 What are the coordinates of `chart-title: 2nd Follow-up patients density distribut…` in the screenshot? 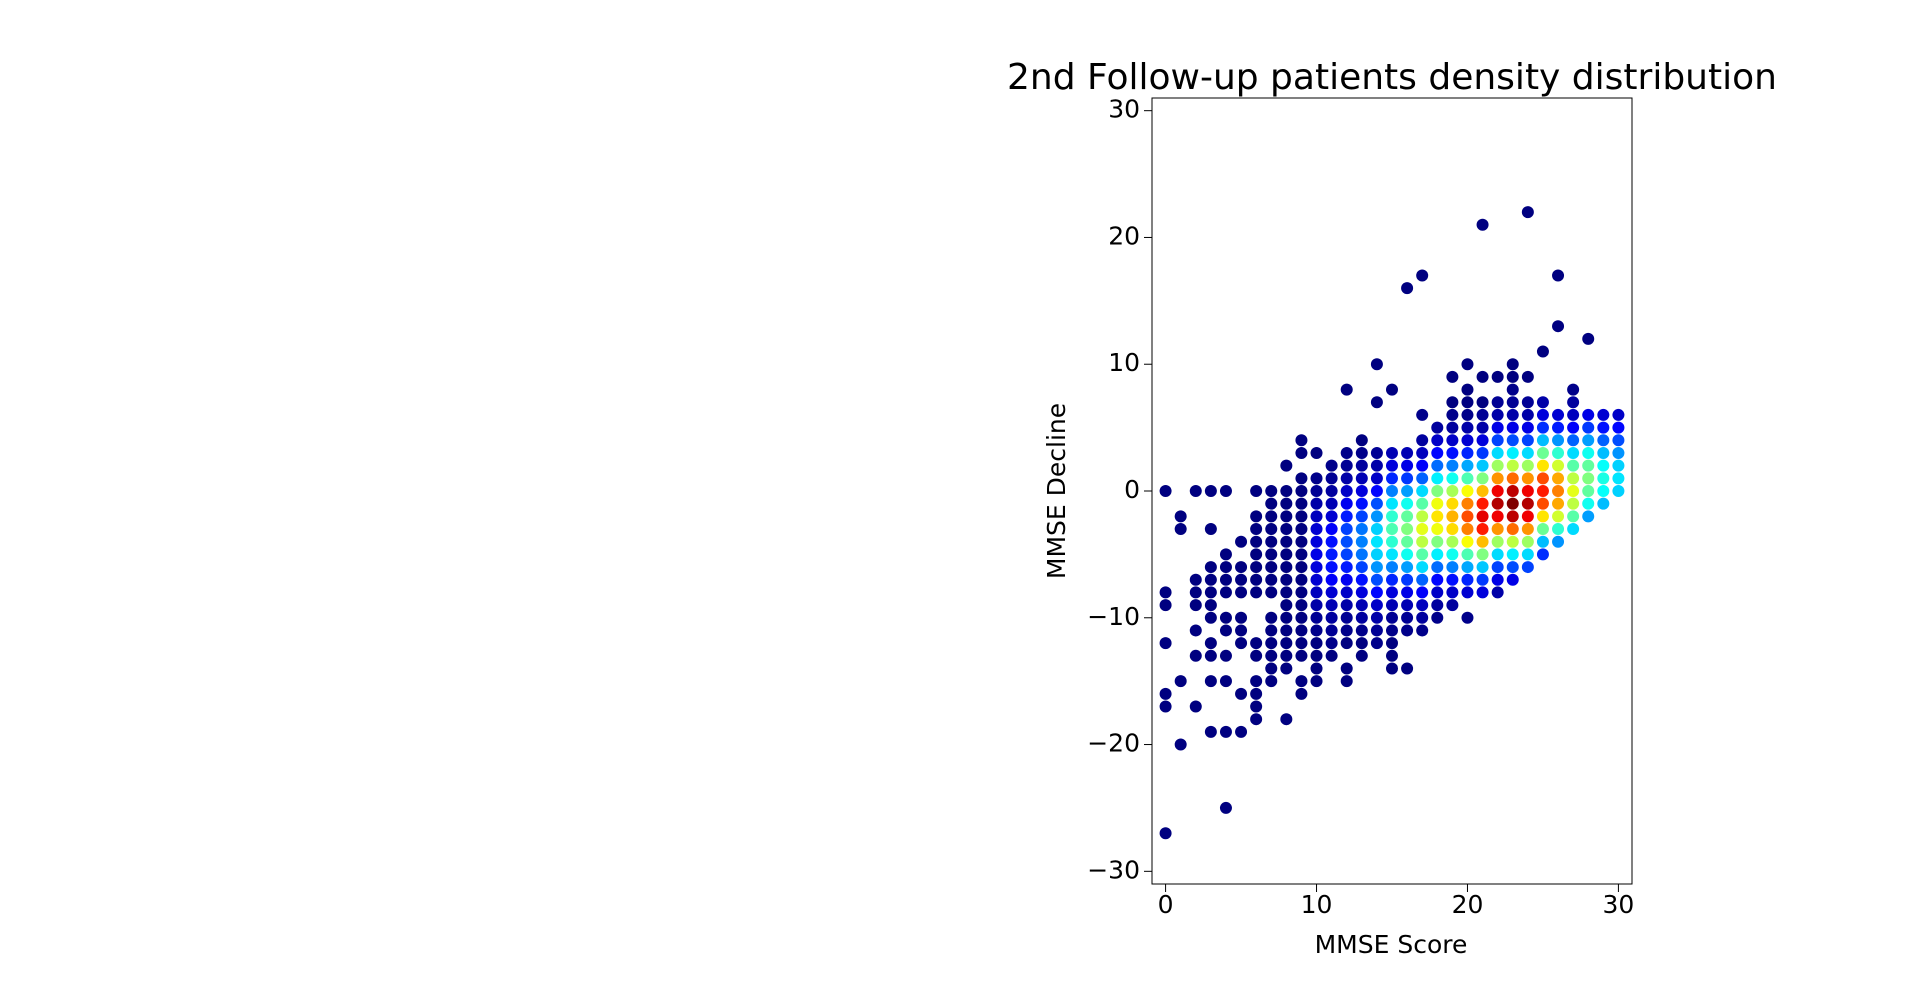 It's located at (1392, 77).